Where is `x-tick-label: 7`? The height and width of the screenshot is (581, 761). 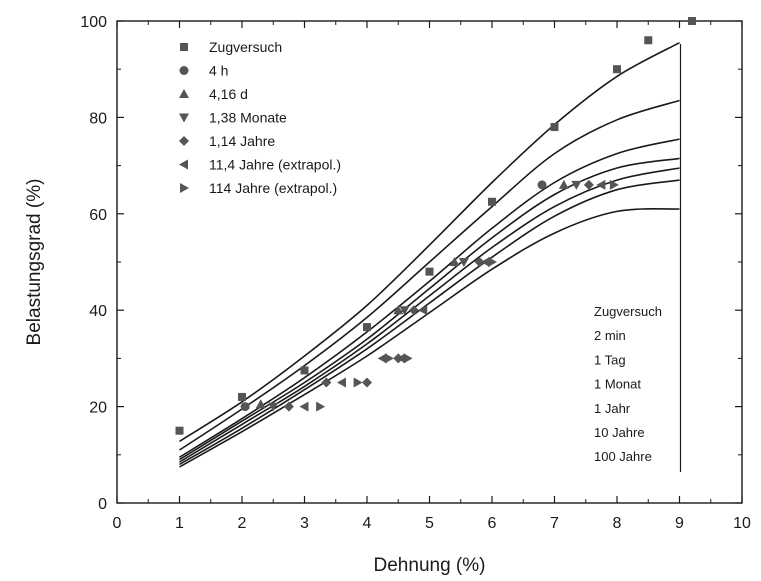
x-tick-label: 7 is located at coordinates (554, 523).